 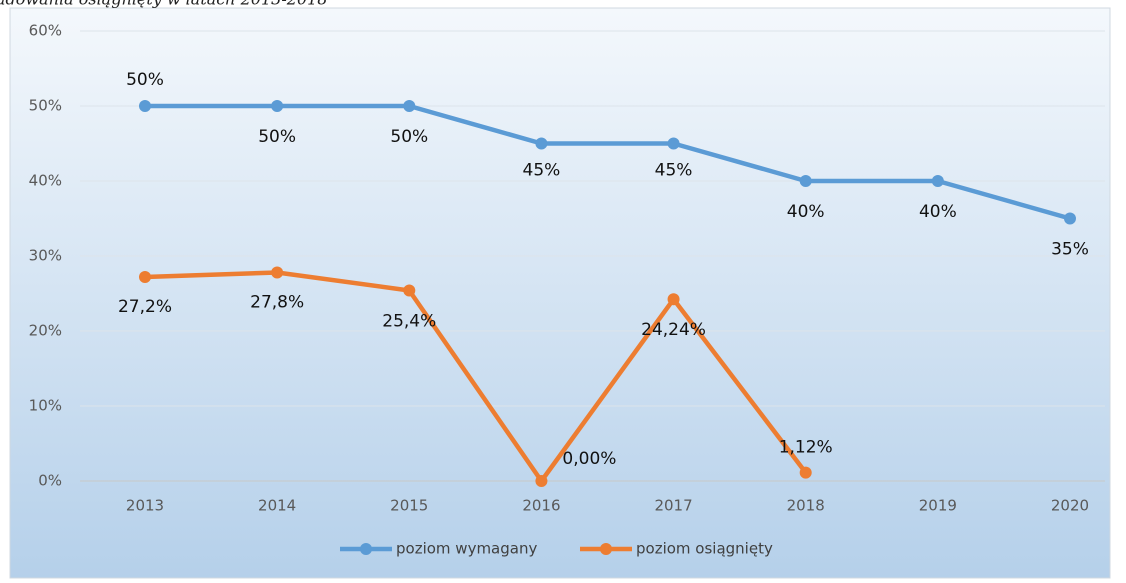 I want to click on data-label: 27,8%, so click(x=277, y=303).